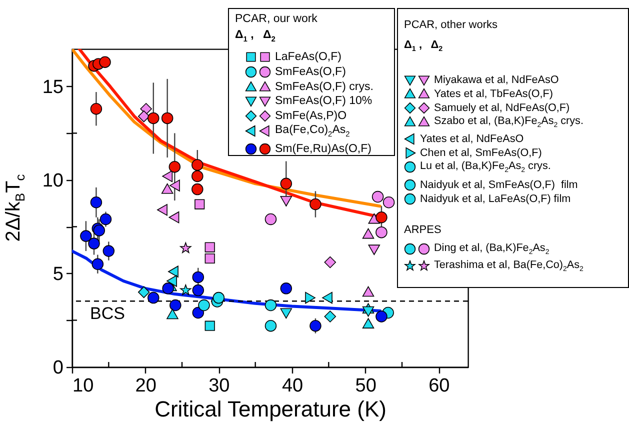 The height and width of the screenshot is (427, 629). I want to click on x-tick-label: 60, so click(439, 386).